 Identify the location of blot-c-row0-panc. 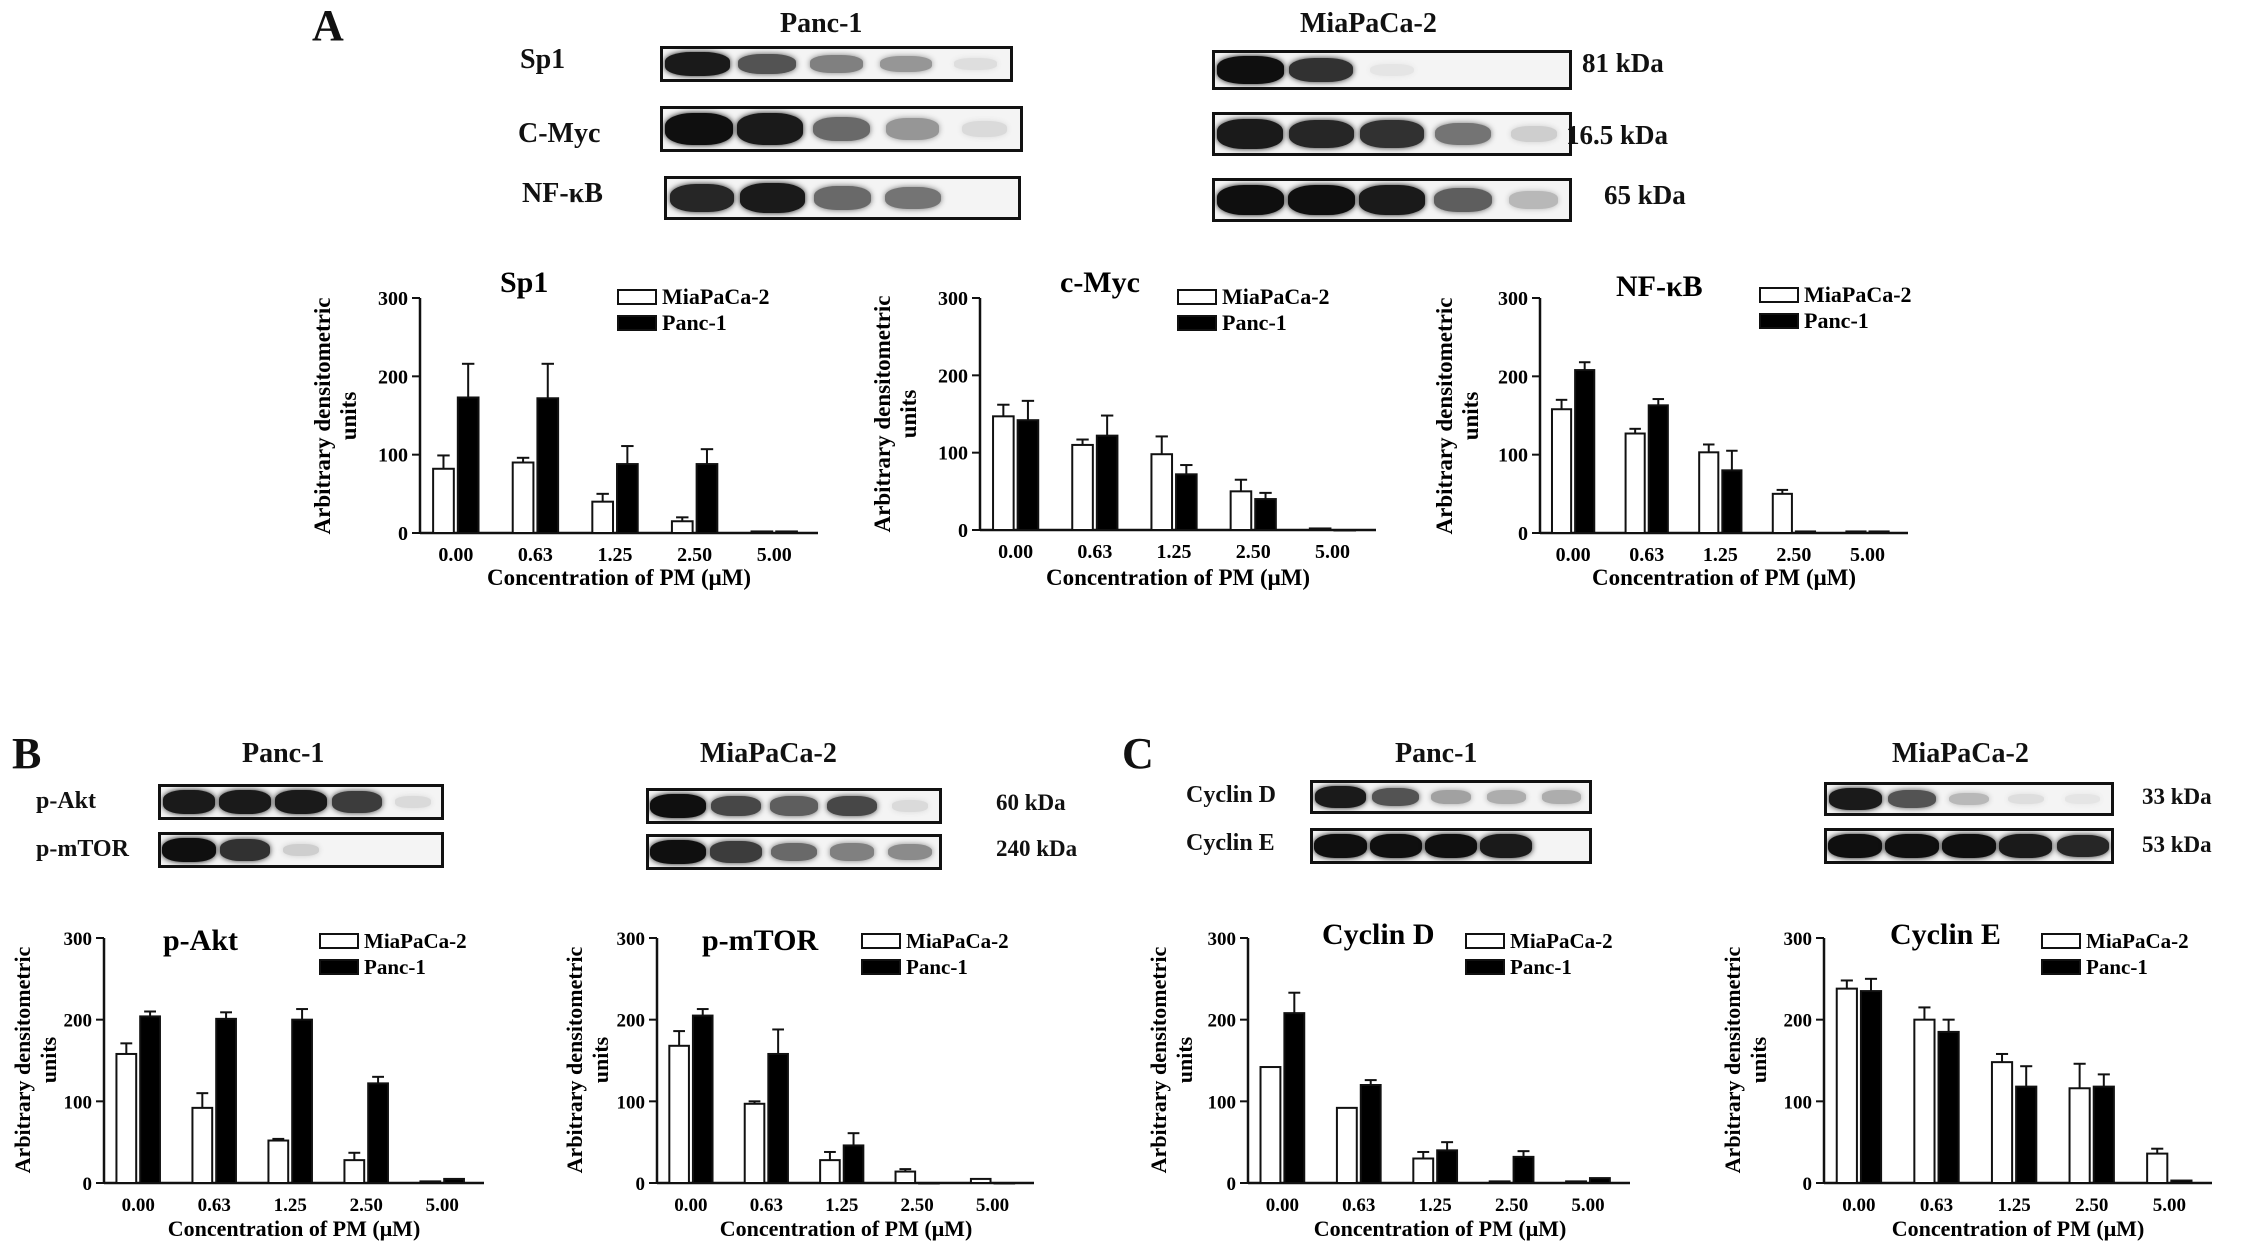
(1451, 797).